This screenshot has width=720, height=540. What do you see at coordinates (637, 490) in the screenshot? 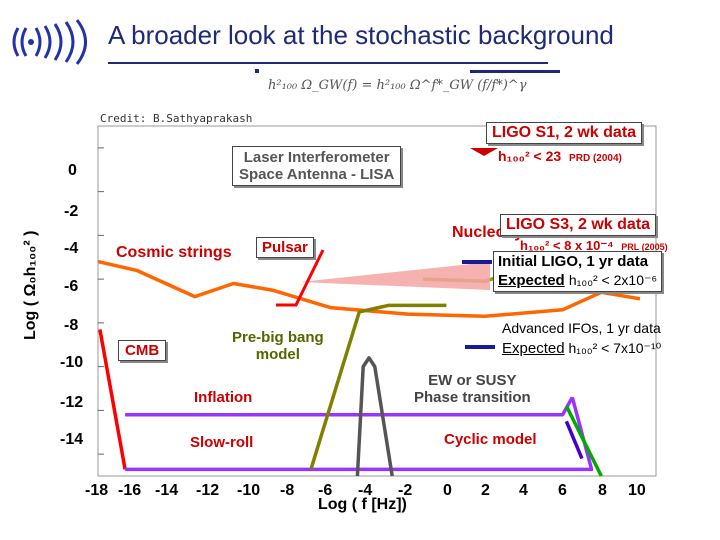
I see `x-tick: 10` at bounding box center [637, 490].